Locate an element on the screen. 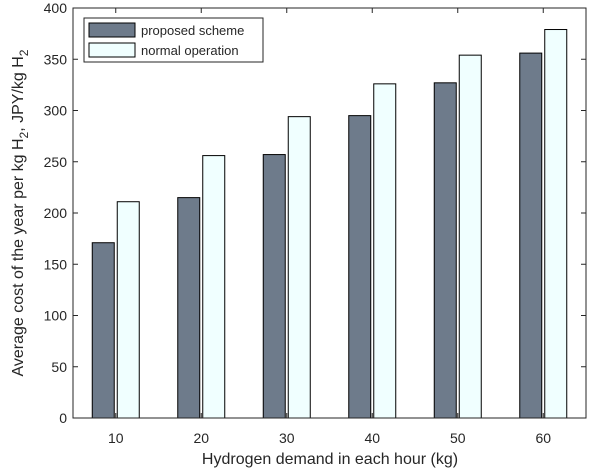 The image size is (593, 471). y-axis-label-part-1: Average cost of the year per kg H is located at coordinates (18, 257).